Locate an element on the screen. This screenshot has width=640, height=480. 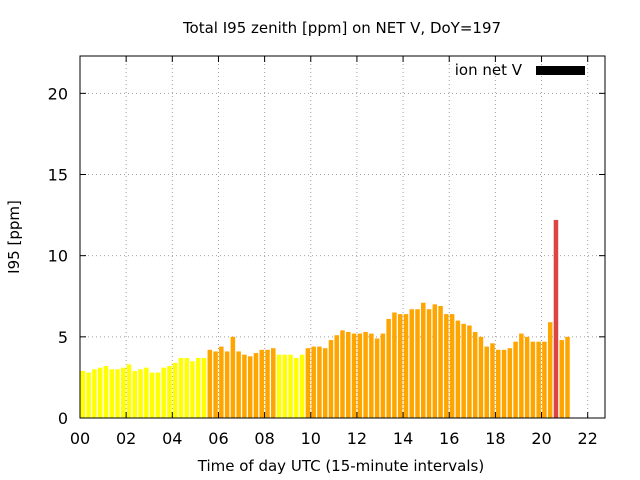
x-tick-label: 14 is located at coordinates (403, 438).